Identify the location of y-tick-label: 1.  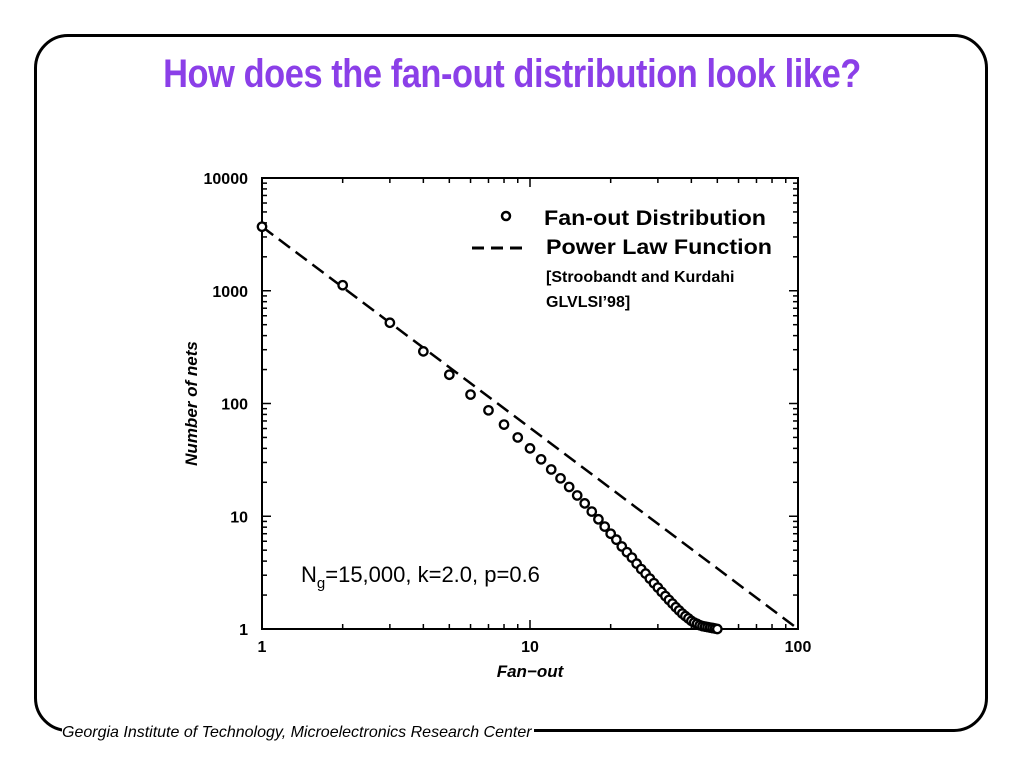
(243, 630).